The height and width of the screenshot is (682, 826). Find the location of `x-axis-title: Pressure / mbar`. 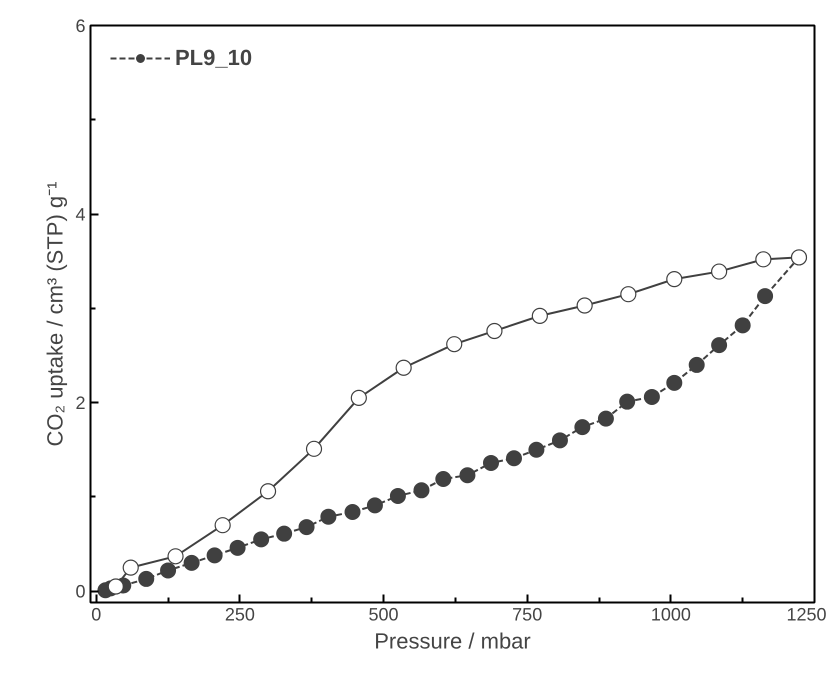

x-axis-title: Pressure / mbar is located at coordinates (452, 641).